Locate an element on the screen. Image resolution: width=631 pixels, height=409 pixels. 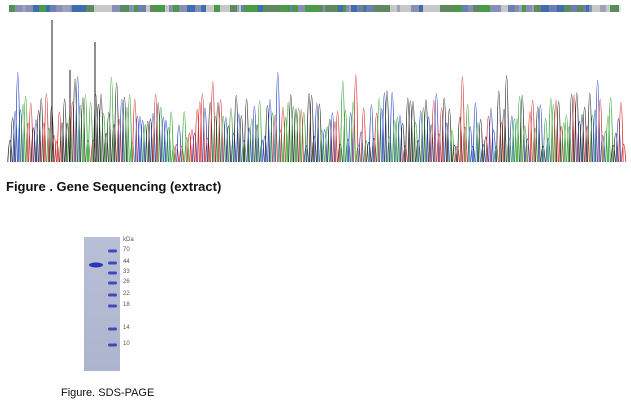
mw-marker-label: 44 is located at coordinates (126, 262).